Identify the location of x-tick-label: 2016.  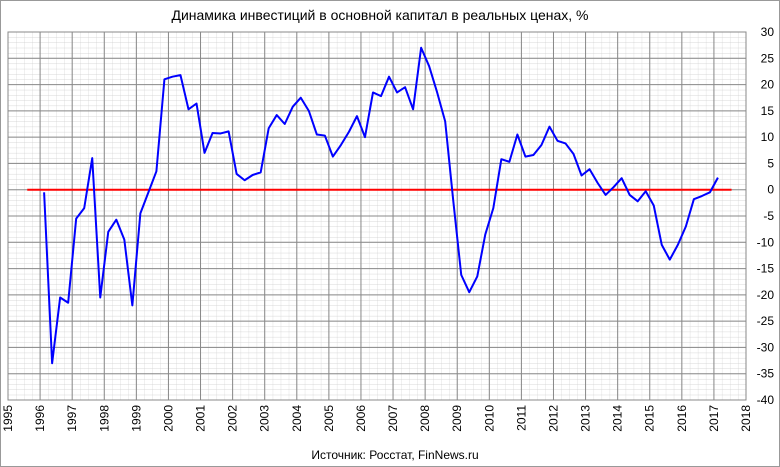
(682, 418).